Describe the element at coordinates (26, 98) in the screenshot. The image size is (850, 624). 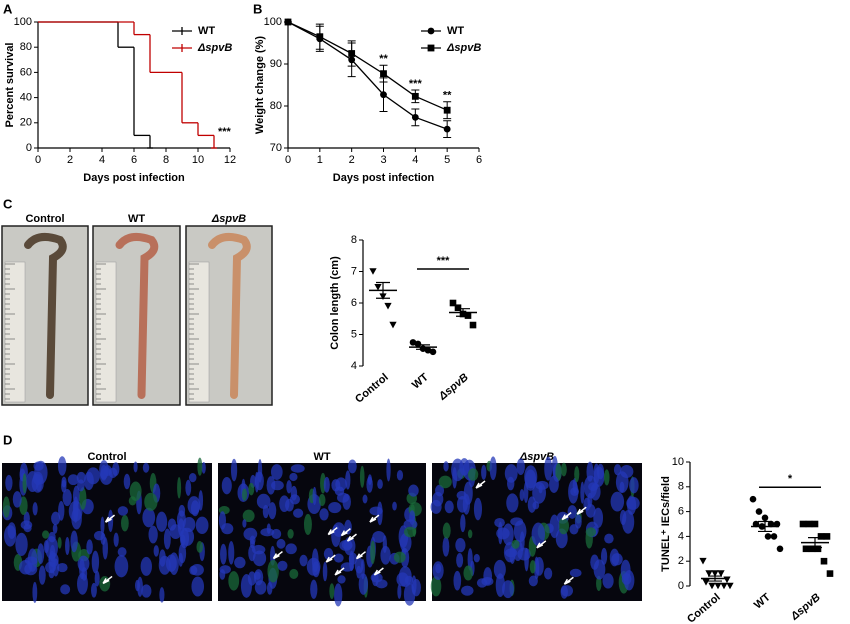
I see `y-tick-label: 40` at that location.